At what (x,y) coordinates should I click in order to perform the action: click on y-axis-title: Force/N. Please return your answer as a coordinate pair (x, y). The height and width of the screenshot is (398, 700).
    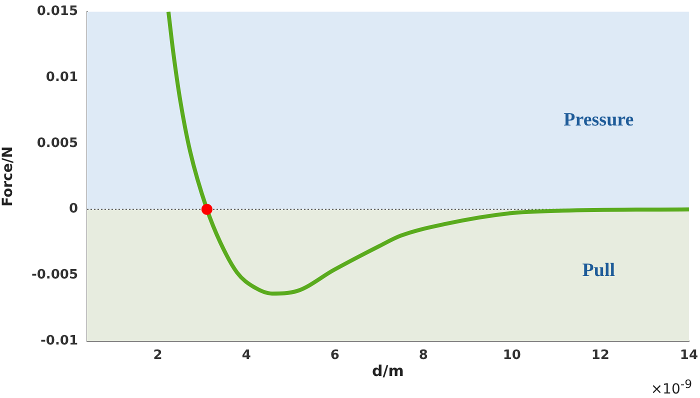
    Looking at the image, I should click on (8, 176).